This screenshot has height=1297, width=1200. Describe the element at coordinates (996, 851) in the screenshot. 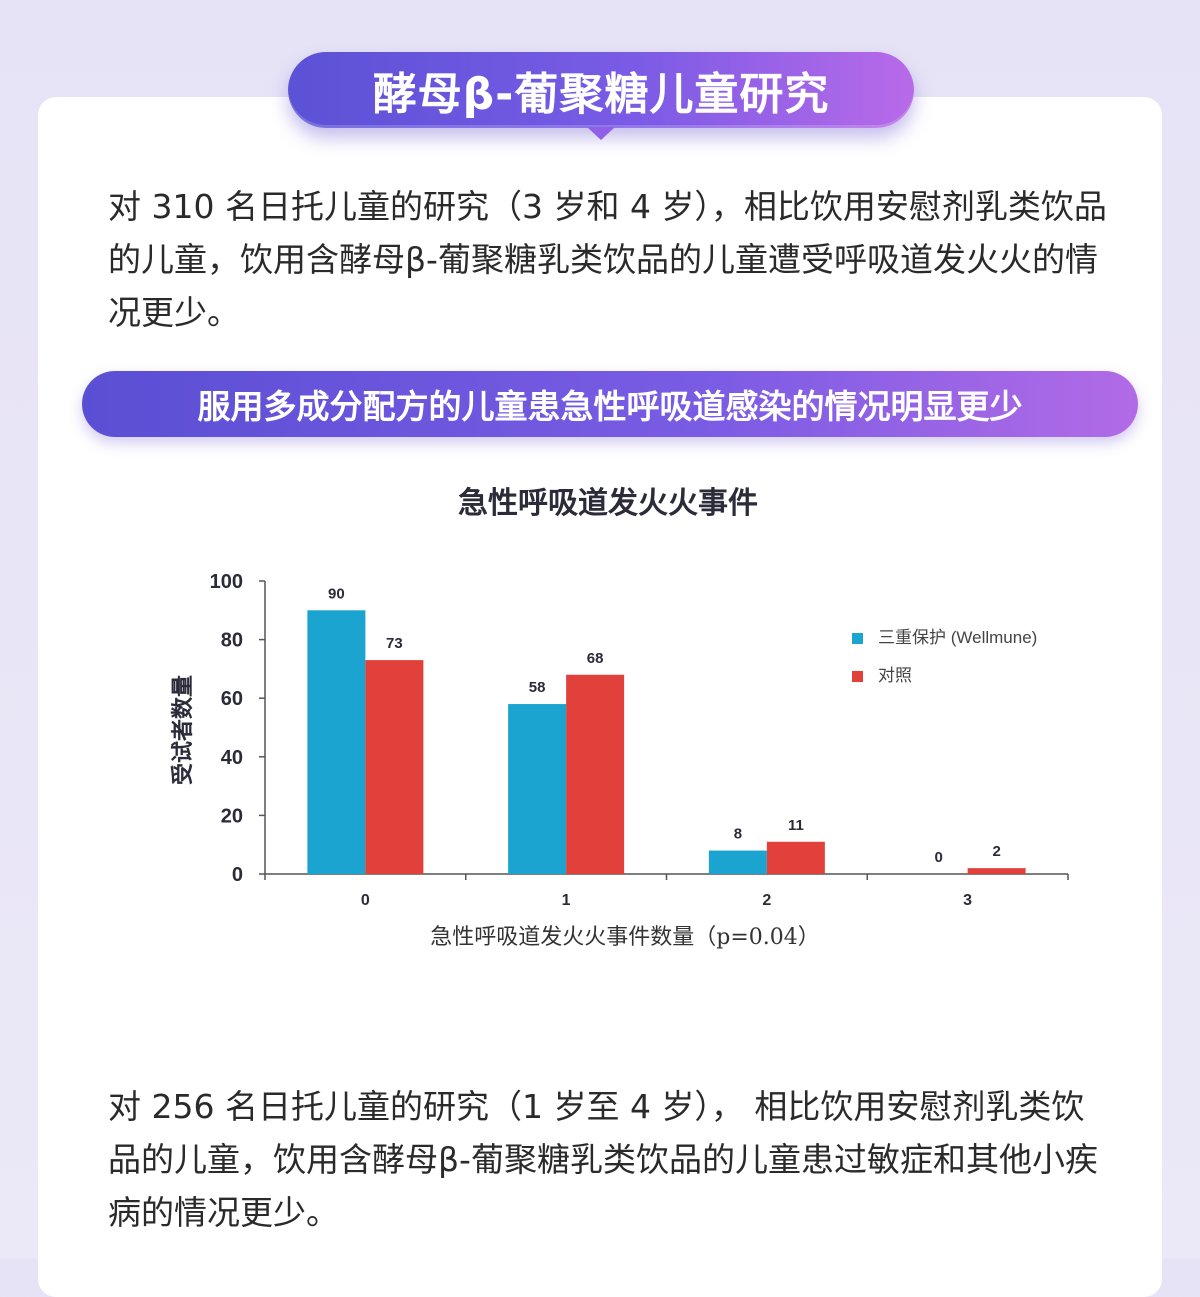

I see `data-label: 2` at that location.